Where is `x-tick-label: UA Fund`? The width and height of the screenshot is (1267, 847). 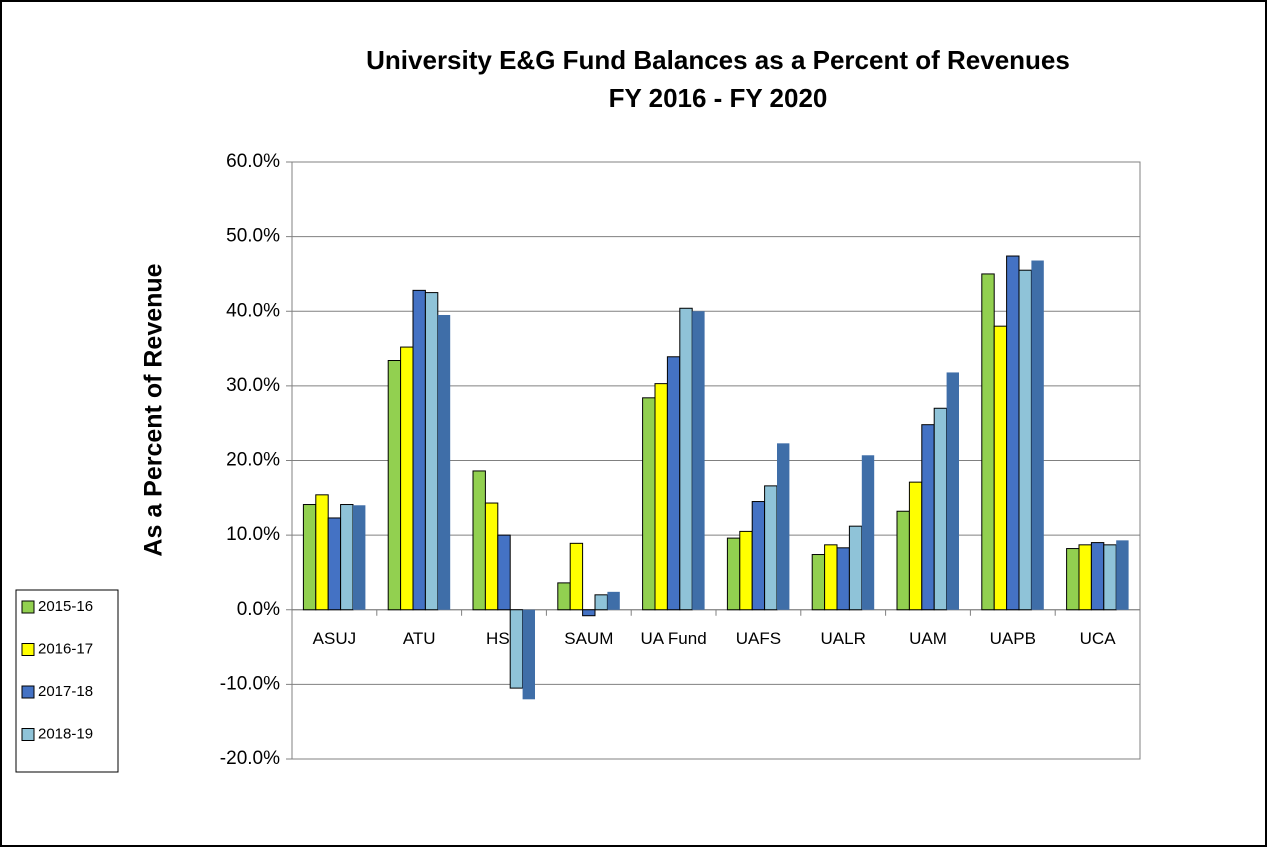
x-tick-label: UA Fund is located at coordinates (674, 638).